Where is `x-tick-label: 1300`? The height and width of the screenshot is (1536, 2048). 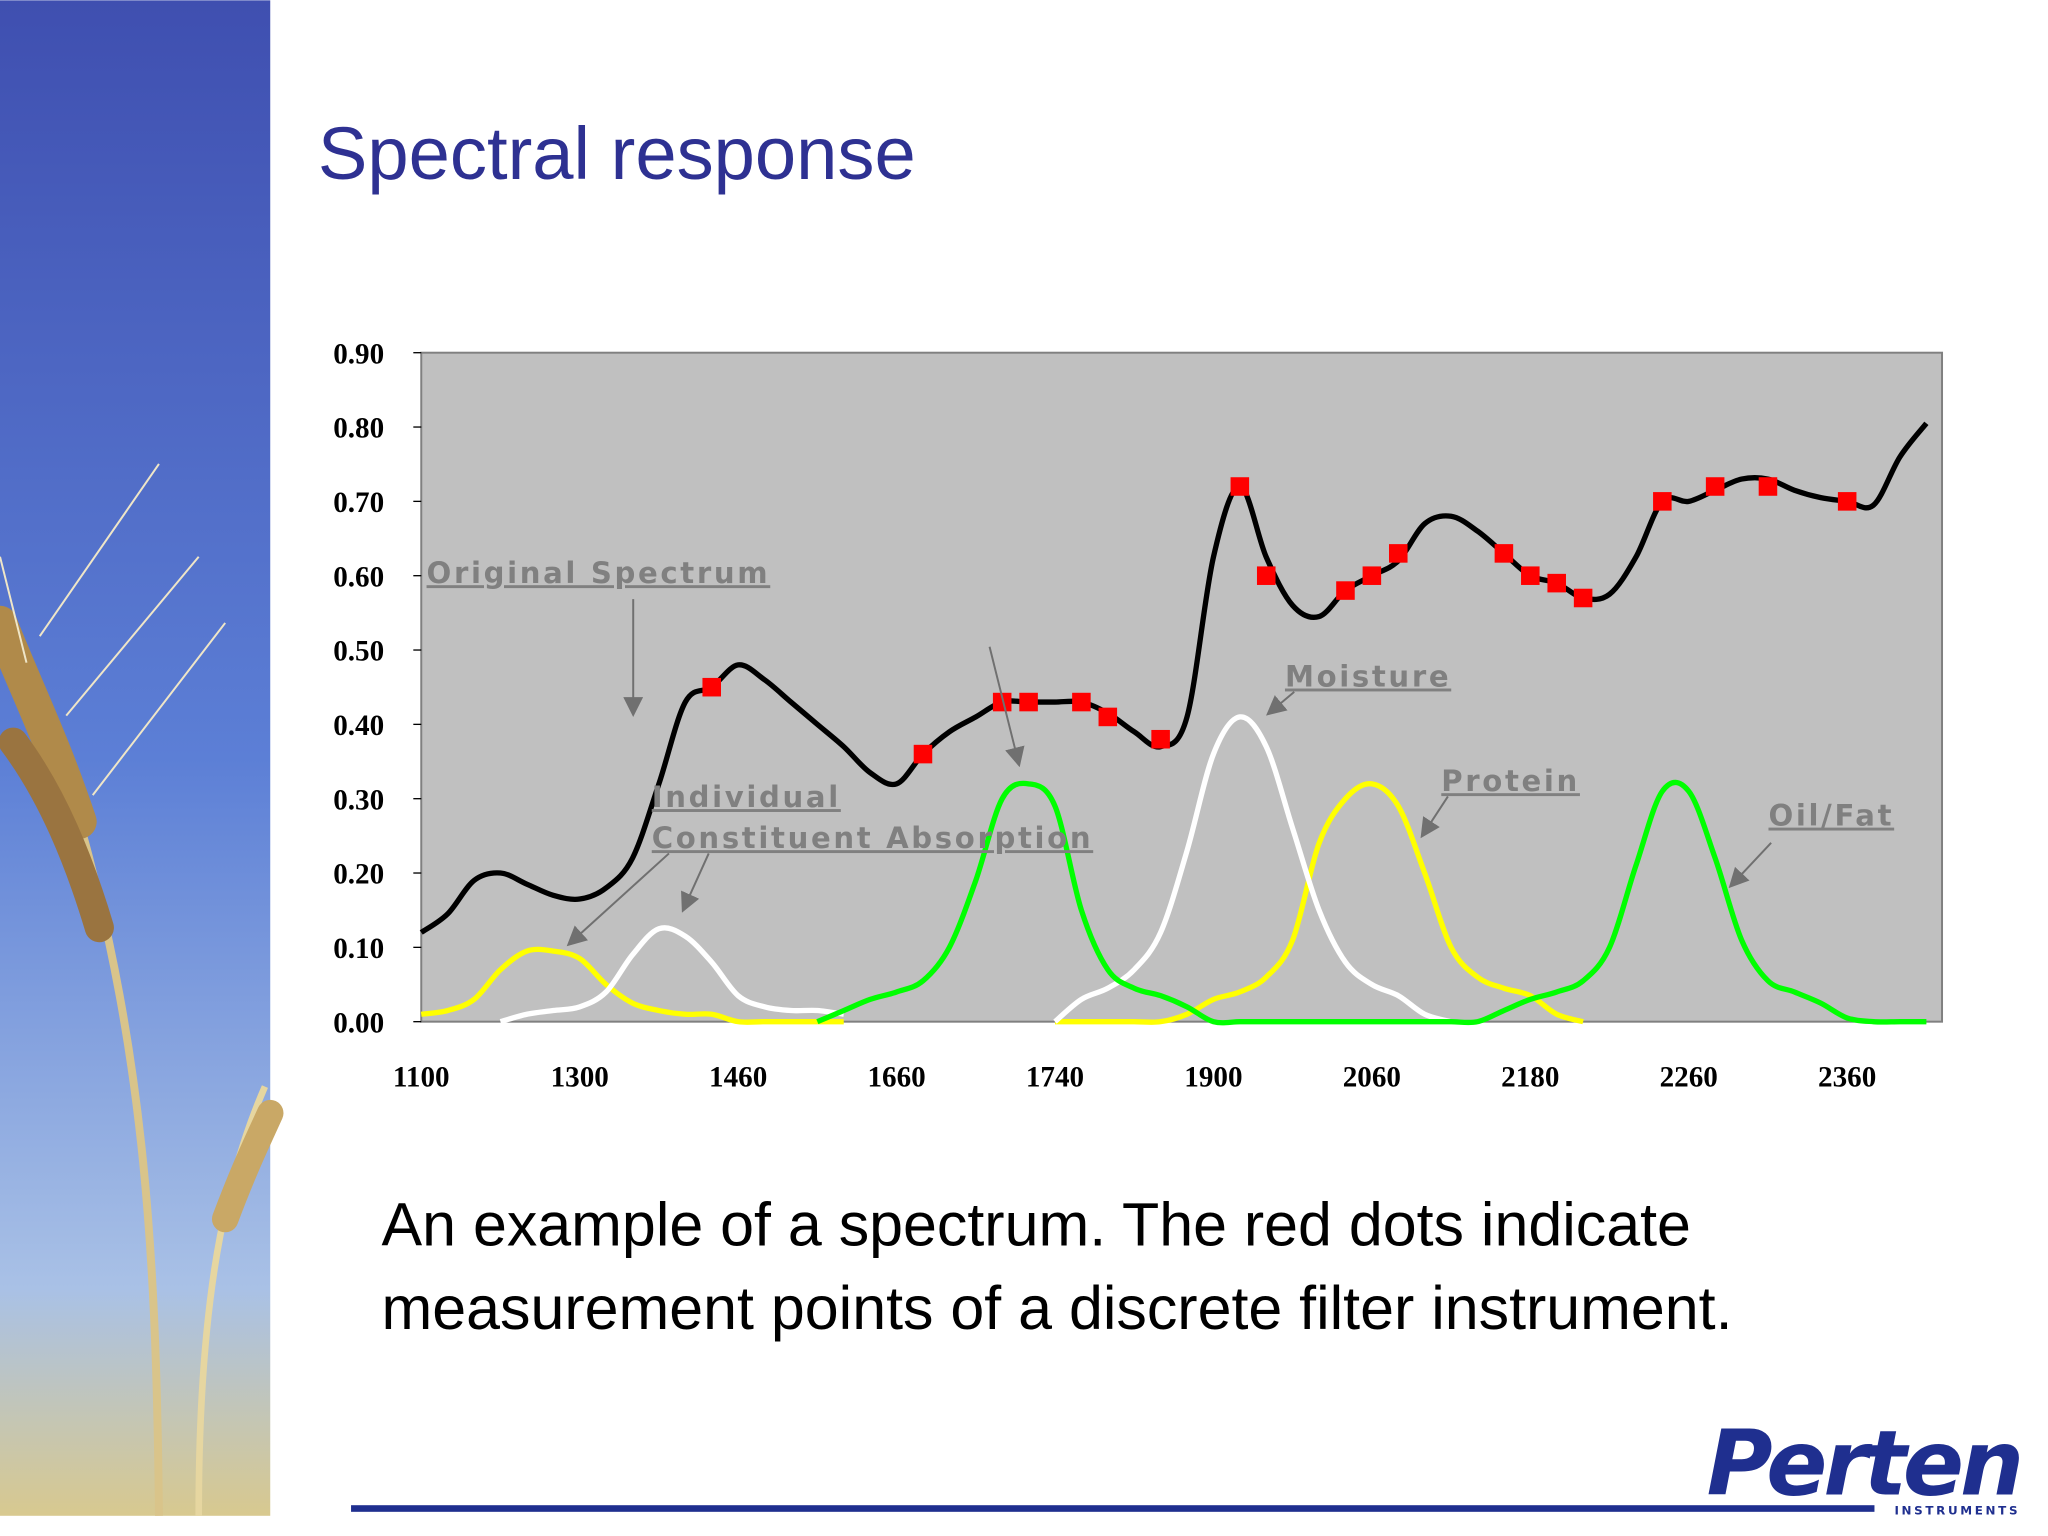 x-tick-label: 1300 is located at coordinates (580, 1078).